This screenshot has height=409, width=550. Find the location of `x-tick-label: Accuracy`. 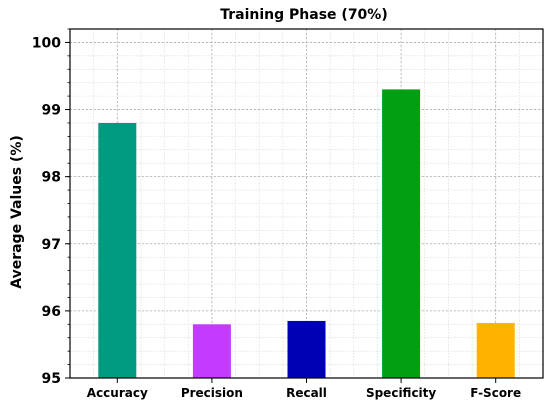

x-tick-label: Accuracy is located at coordinates (117, 393).